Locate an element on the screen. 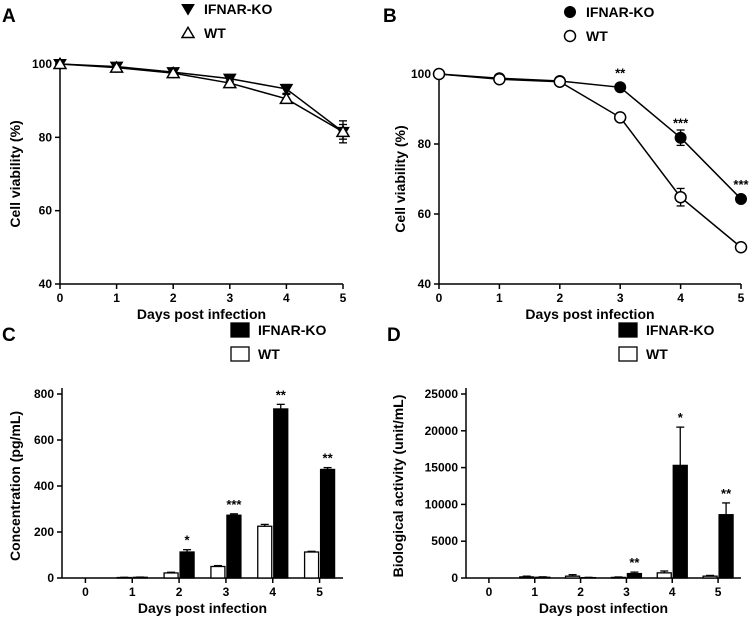 Image resolution: width=754 pixels, height=622 pixels. y-tick-label: 5000 is located at coordinates (444, 541).